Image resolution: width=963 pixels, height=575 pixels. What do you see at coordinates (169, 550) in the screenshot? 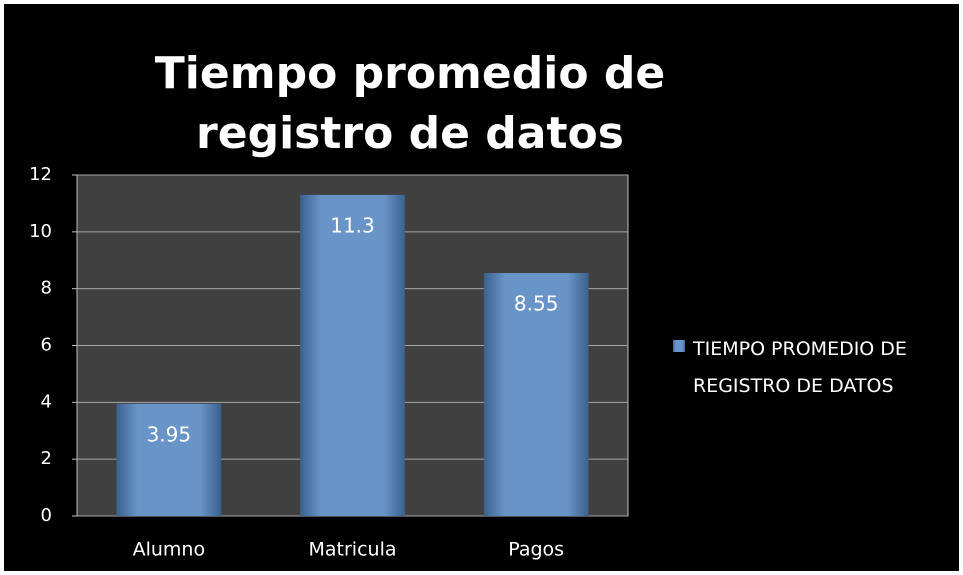
I see `x-tick-label: Alumno` at bounding box center [169, 550].